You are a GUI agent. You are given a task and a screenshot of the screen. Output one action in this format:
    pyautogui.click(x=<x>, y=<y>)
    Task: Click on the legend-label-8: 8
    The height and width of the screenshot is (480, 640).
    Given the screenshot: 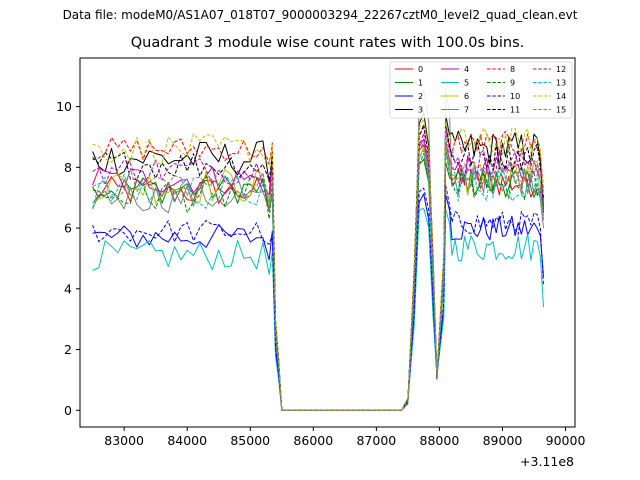 What is the action you would take?
    pyautogui.click(x=512, y=69)
    